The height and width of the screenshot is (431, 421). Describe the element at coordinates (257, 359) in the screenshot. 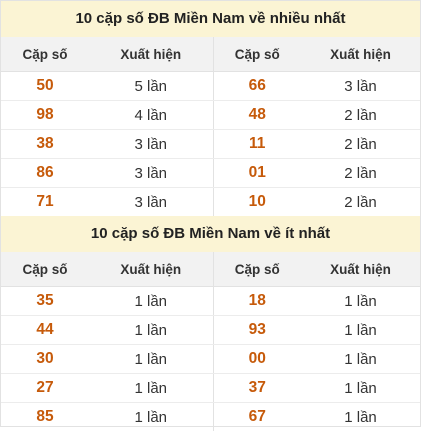

I see `pair-number: 00` at that location.